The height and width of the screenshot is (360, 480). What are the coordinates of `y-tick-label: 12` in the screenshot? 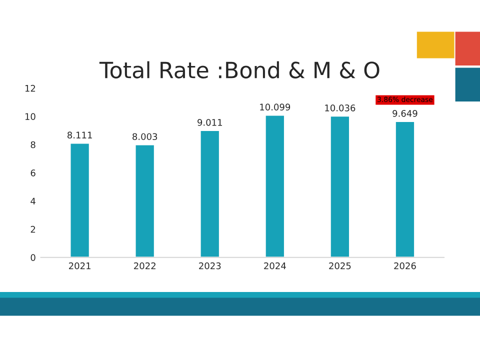 It's located at (30, 88).